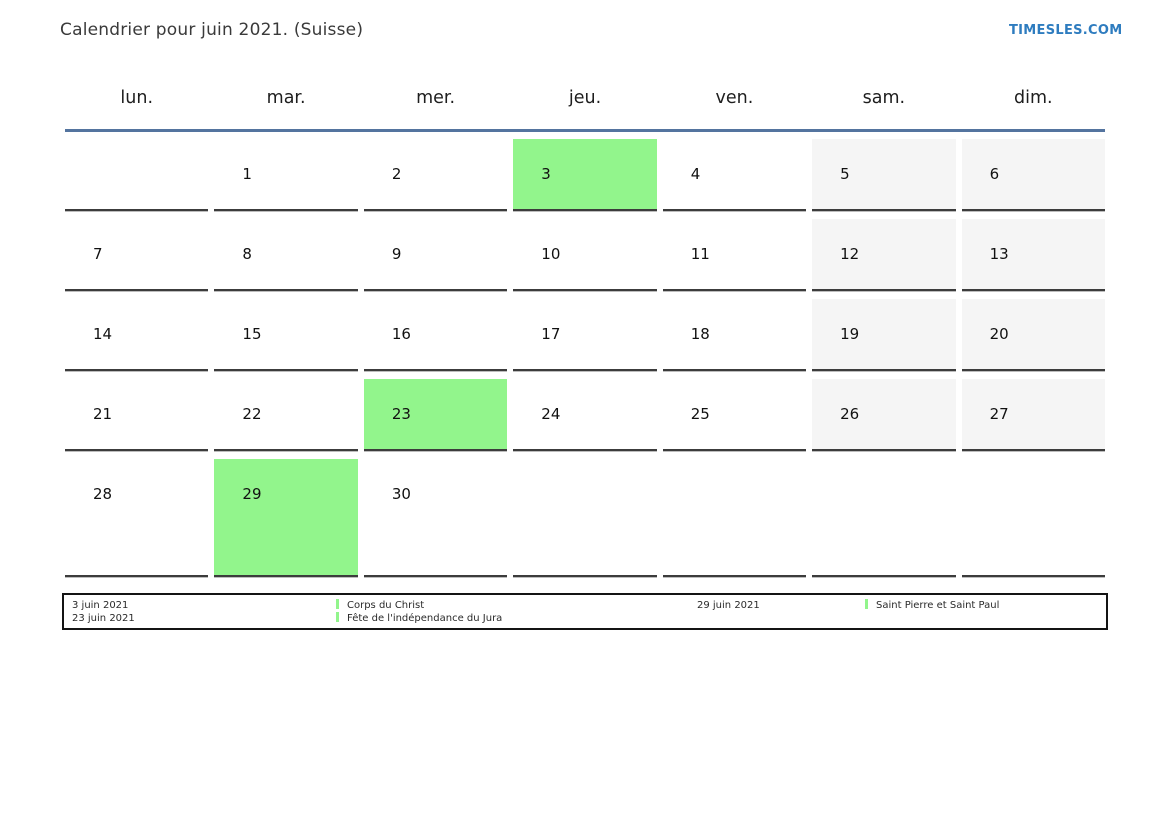 The image size is (1169, 827). What do you see at coordinates (546, 174) in the screenshot?
I see `day-number: 3` at bounding box center [546, 174].